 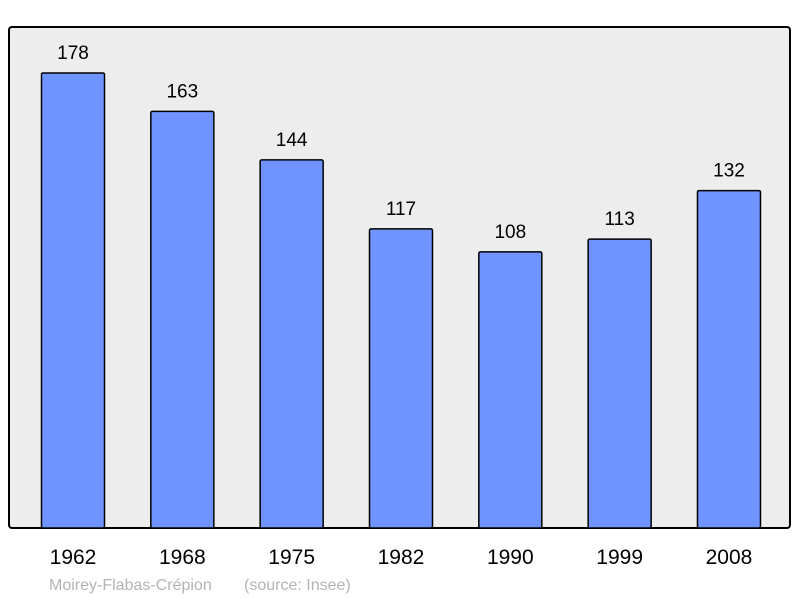 What do you see at coordinates (620, 219) in the screenshot?
I see `data-label-1999: 113` at bounding box center [620, 219].